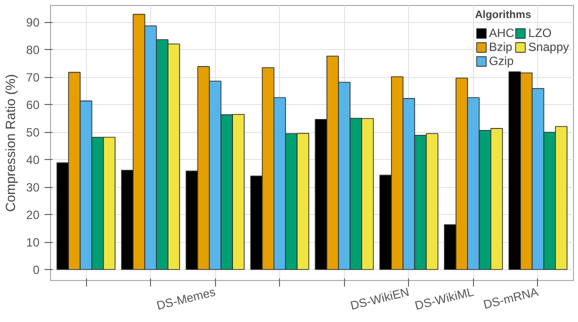  I want to click on y-tick-label: 70, so click(33, 77).